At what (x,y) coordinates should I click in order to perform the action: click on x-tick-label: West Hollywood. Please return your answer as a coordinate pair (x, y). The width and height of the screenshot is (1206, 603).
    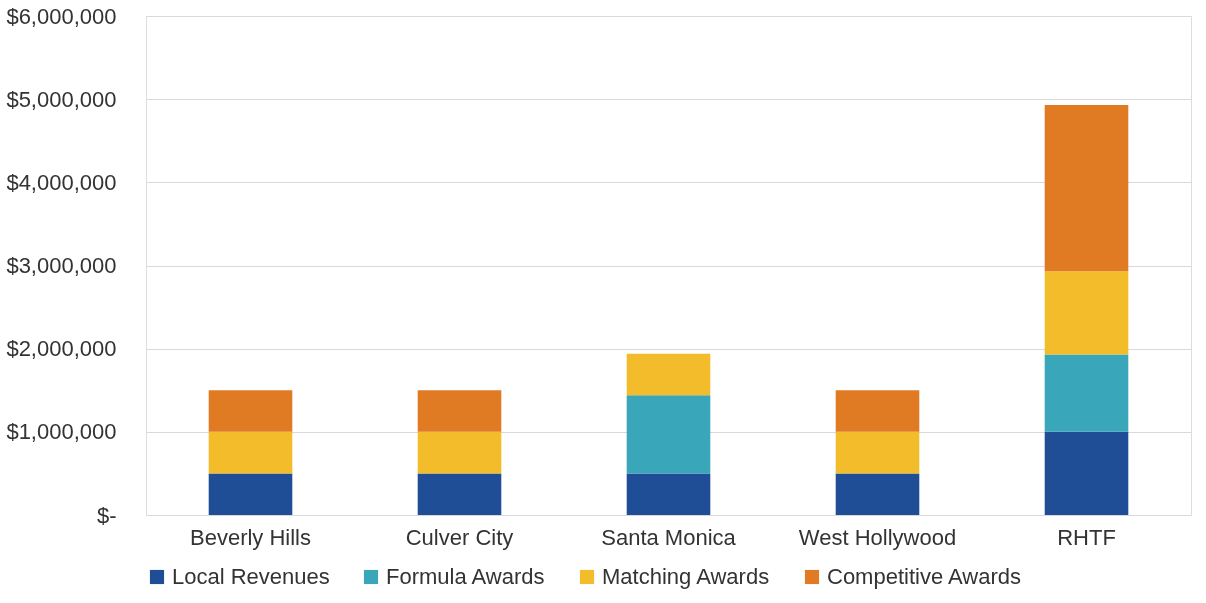
    Looking at the image, I should click on (877, 537).